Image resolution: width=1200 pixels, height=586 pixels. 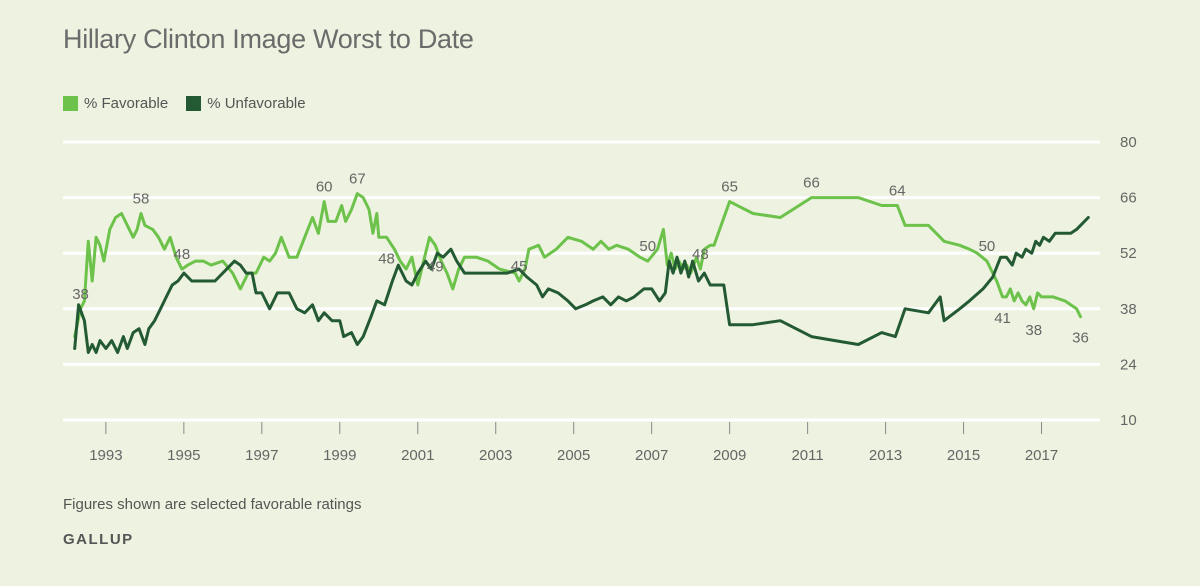 What do you see at coordinates (183, 455) in the screenshot?
I see `x-tick-label-1995: 1995` at bounding box center [183, 455].